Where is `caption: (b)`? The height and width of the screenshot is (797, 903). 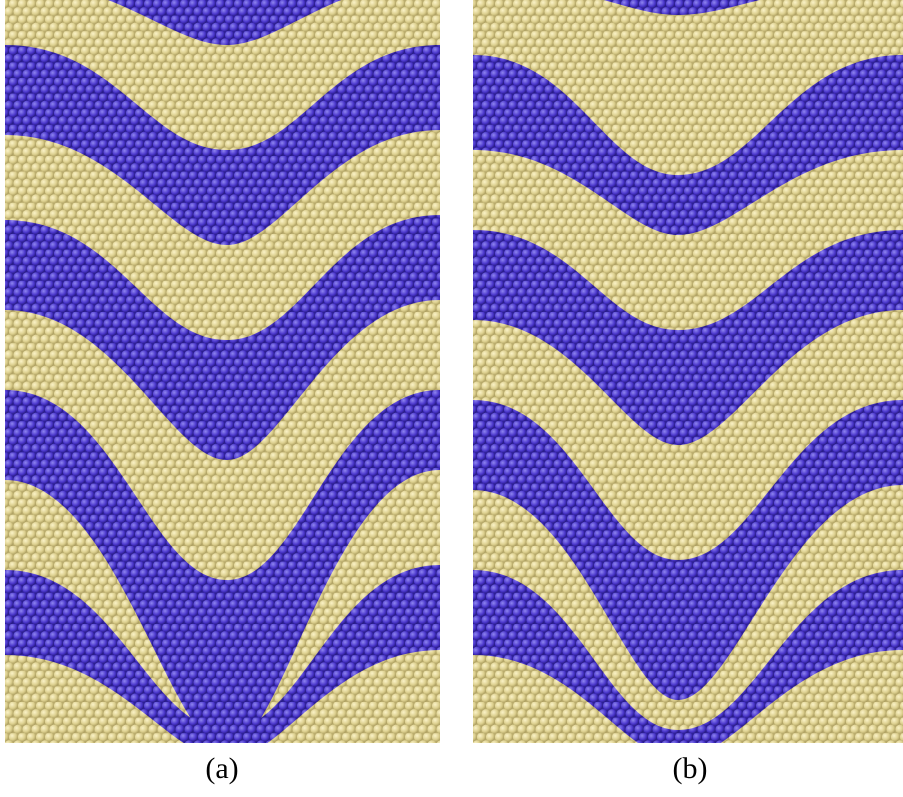
caption: (b) is located at coordinates (690, 768).